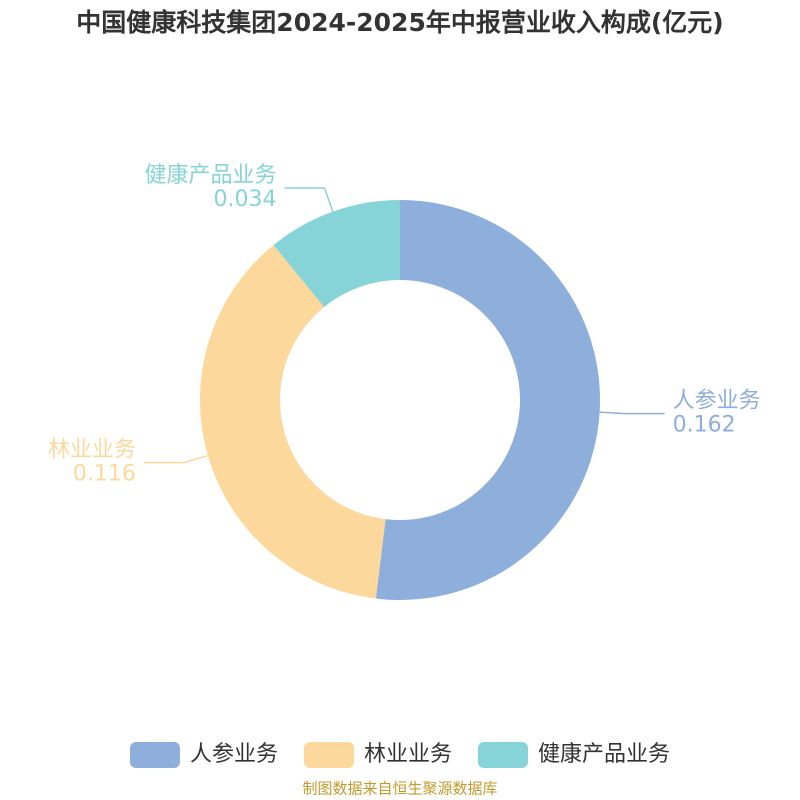 This screenshot has width=800, height=800. Describe the element at coordinates (399, 789) in the screenshot. I see `source-note: 制图数据来自恒生聚源数据库` at that location.